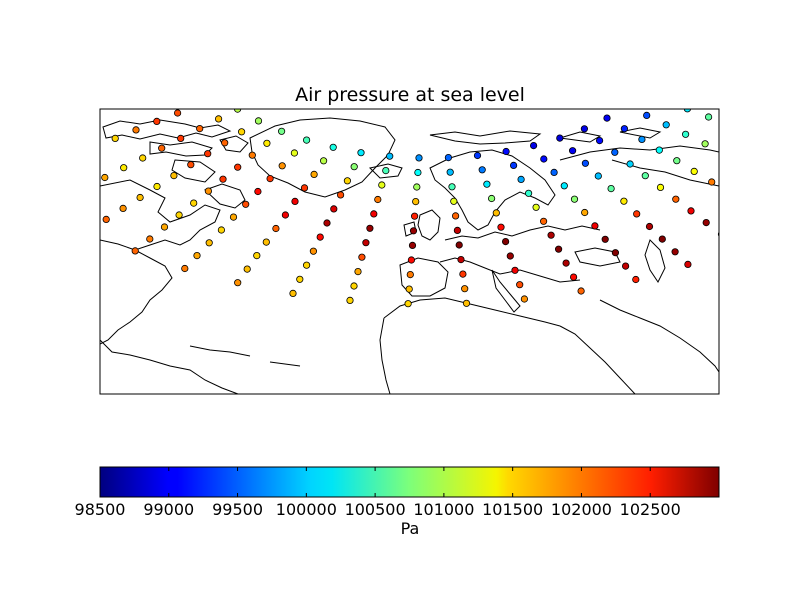  What do you see at coordinates (410, 528) in the screenshot?
I see `colorbar-label: Pa` at bounding box center [410, 528].